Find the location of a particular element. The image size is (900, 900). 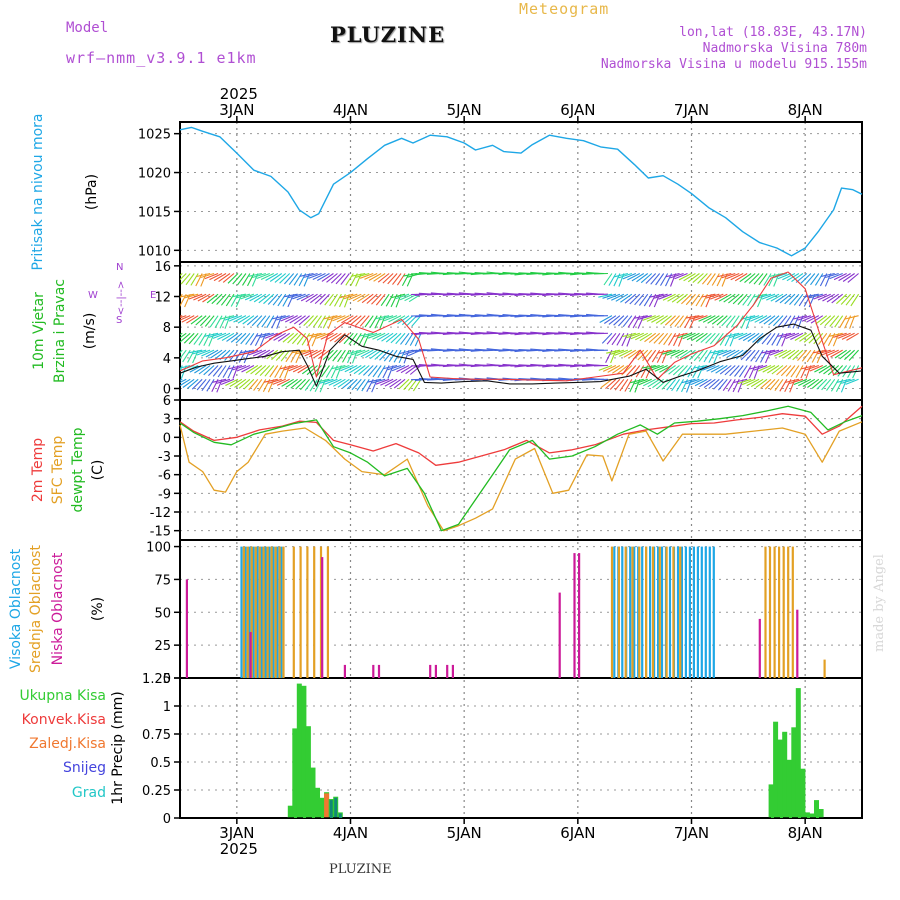

clouds-tick-label: 50 is located at coordinates (162, 613).